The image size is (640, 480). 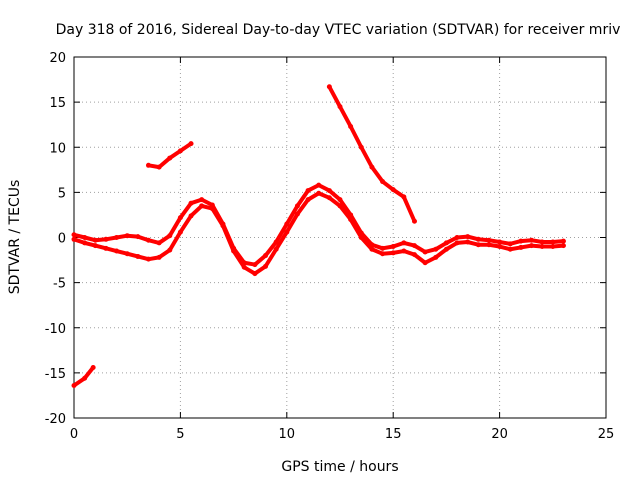 I want to click on x-tick-label: 25, so click(x=606, y=434).